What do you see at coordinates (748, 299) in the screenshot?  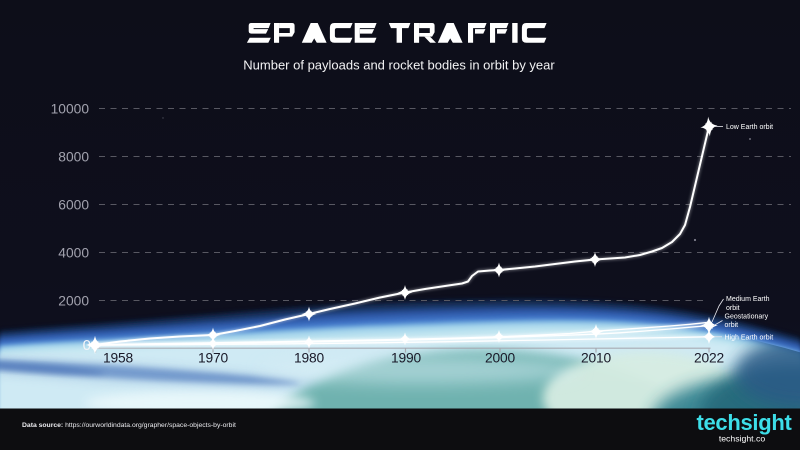 I see `svg-text: Medium Earth` at bounding box center [748, 299].